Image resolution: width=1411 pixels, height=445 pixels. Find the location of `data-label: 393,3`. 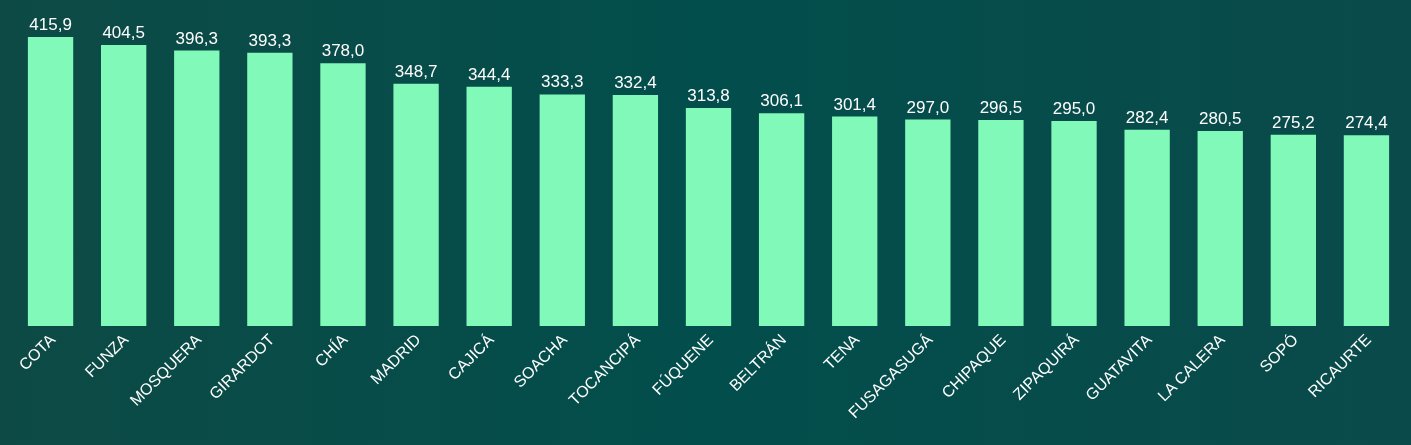

data-label: 393,3 is located at coordinates (270, 40).